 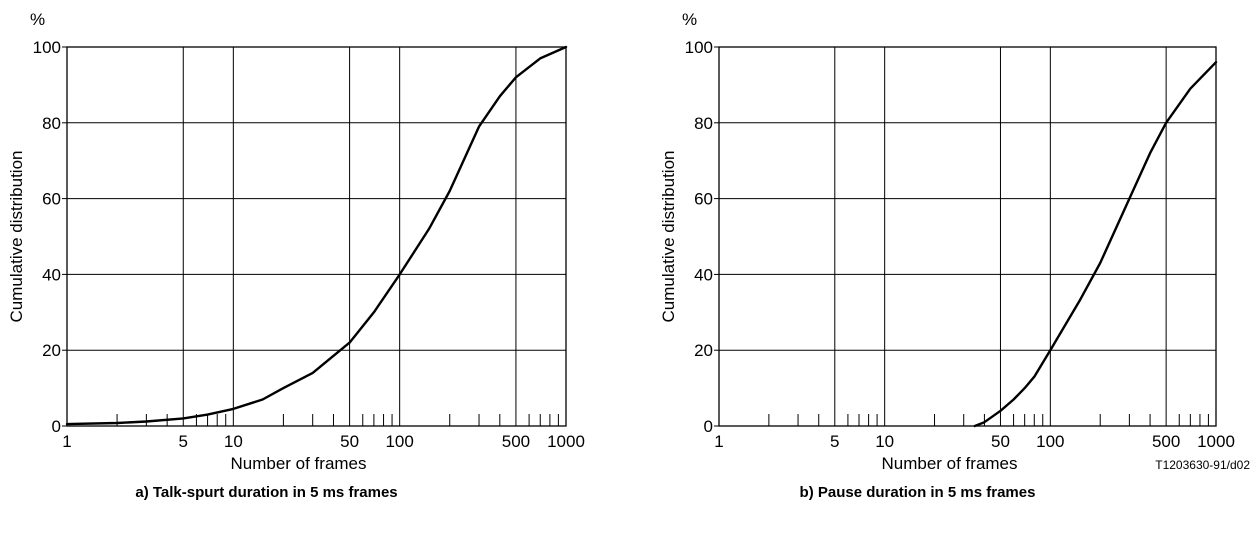 I want to click on panel-caption: b) Pause duration in 5 ms frames, so click(x=918, y=492).